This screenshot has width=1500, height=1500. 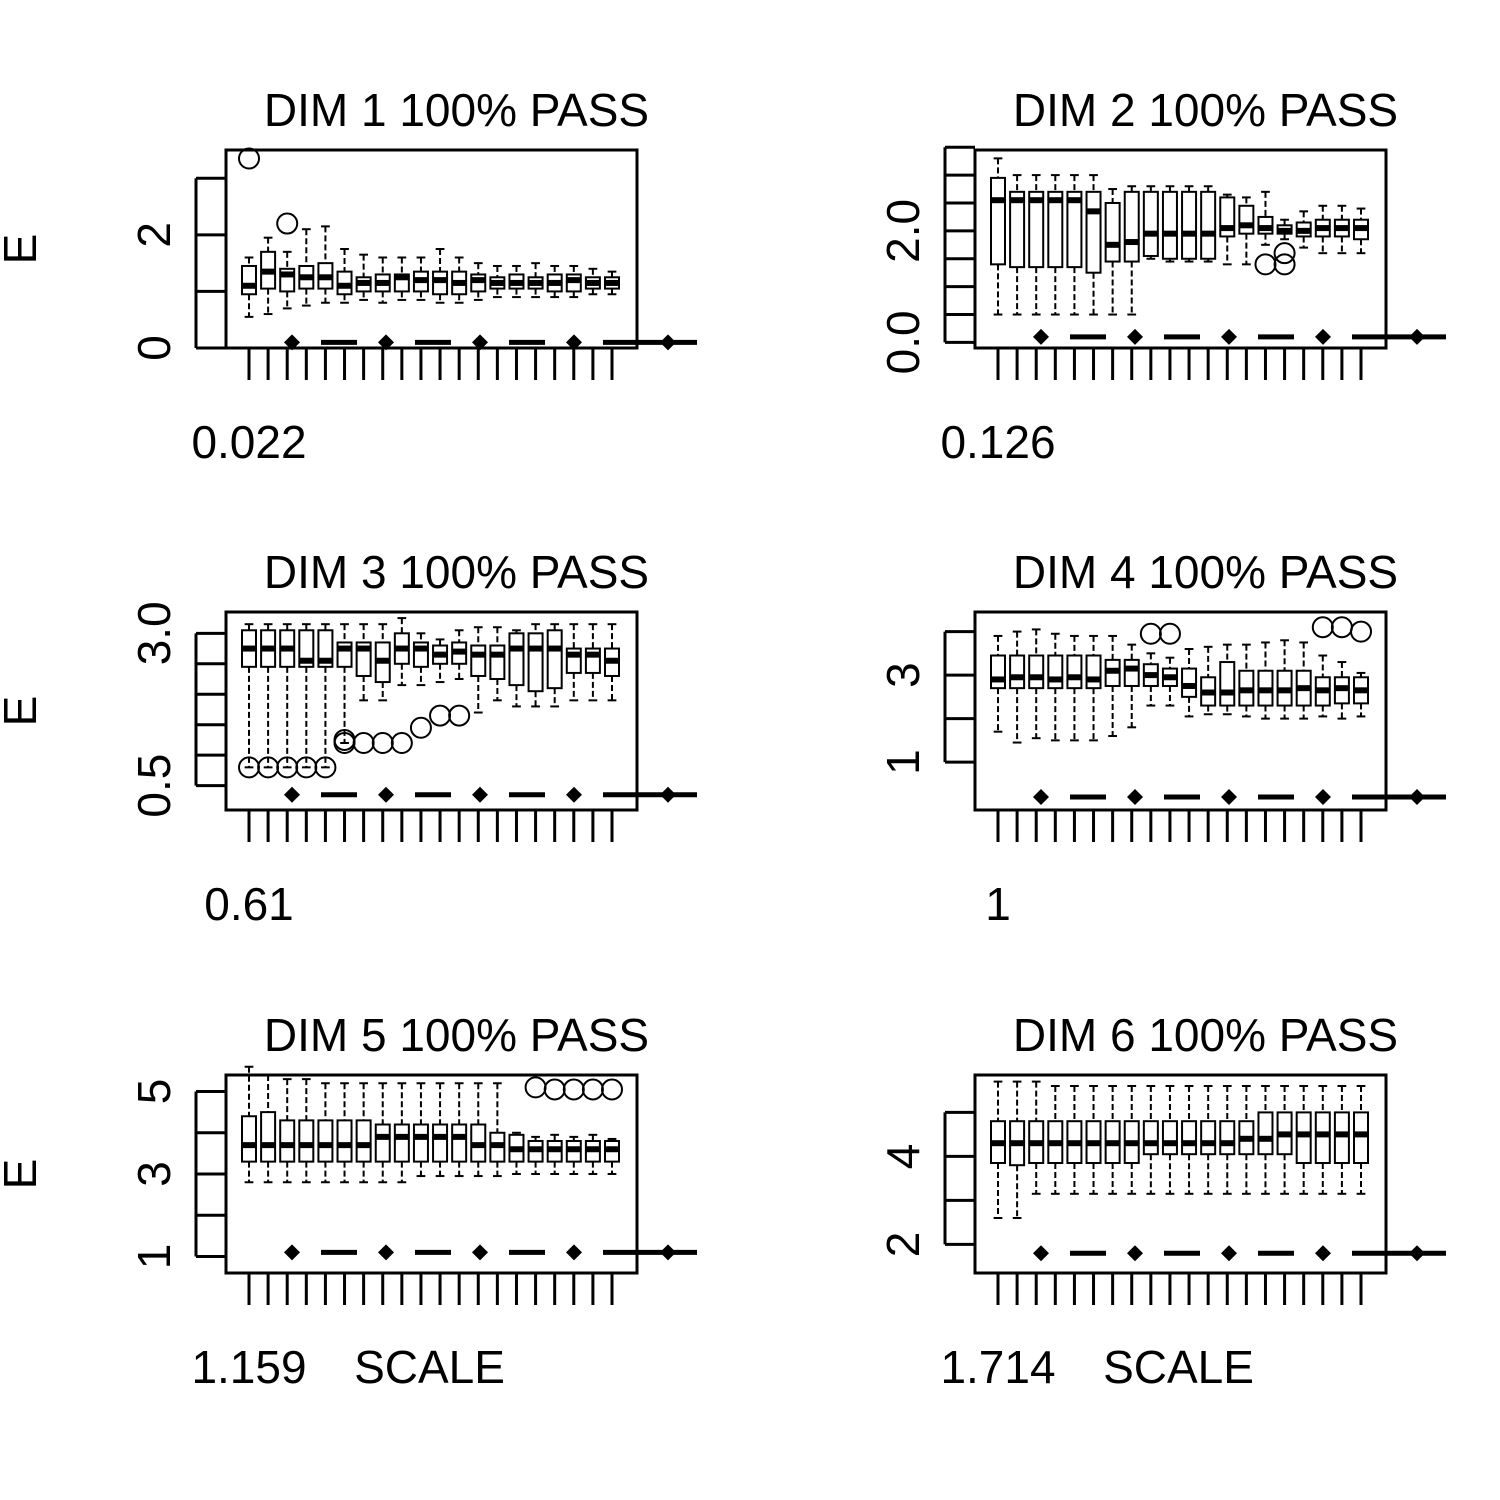 I want to click on y-tick-label: 2, so click(x=154, y=235).